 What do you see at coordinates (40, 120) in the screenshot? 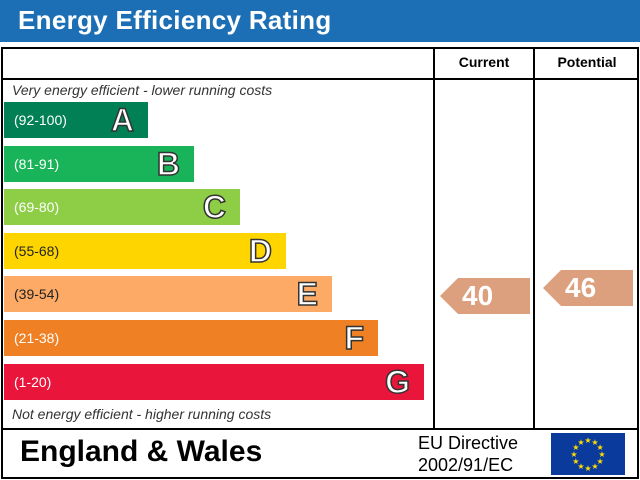
I see `band-a-range: (92-100)` at bounding box center [40, 120].